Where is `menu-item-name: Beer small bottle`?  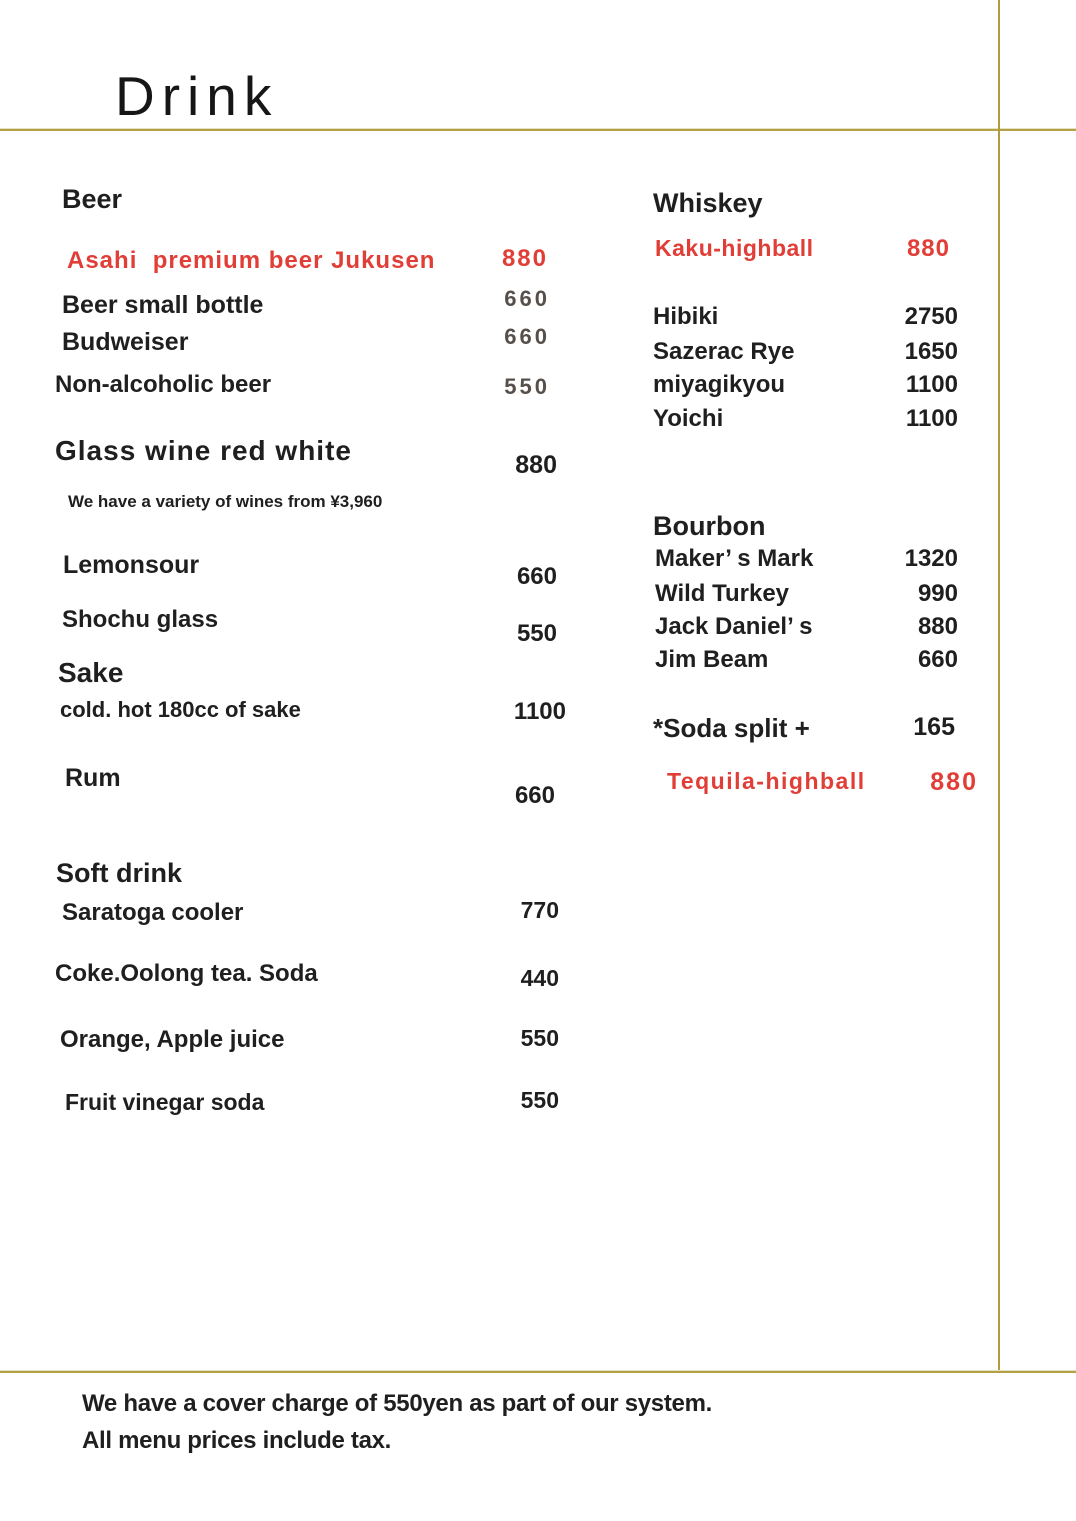
menu-item-name: Beer small bottle is located at coordinates (163, 305).